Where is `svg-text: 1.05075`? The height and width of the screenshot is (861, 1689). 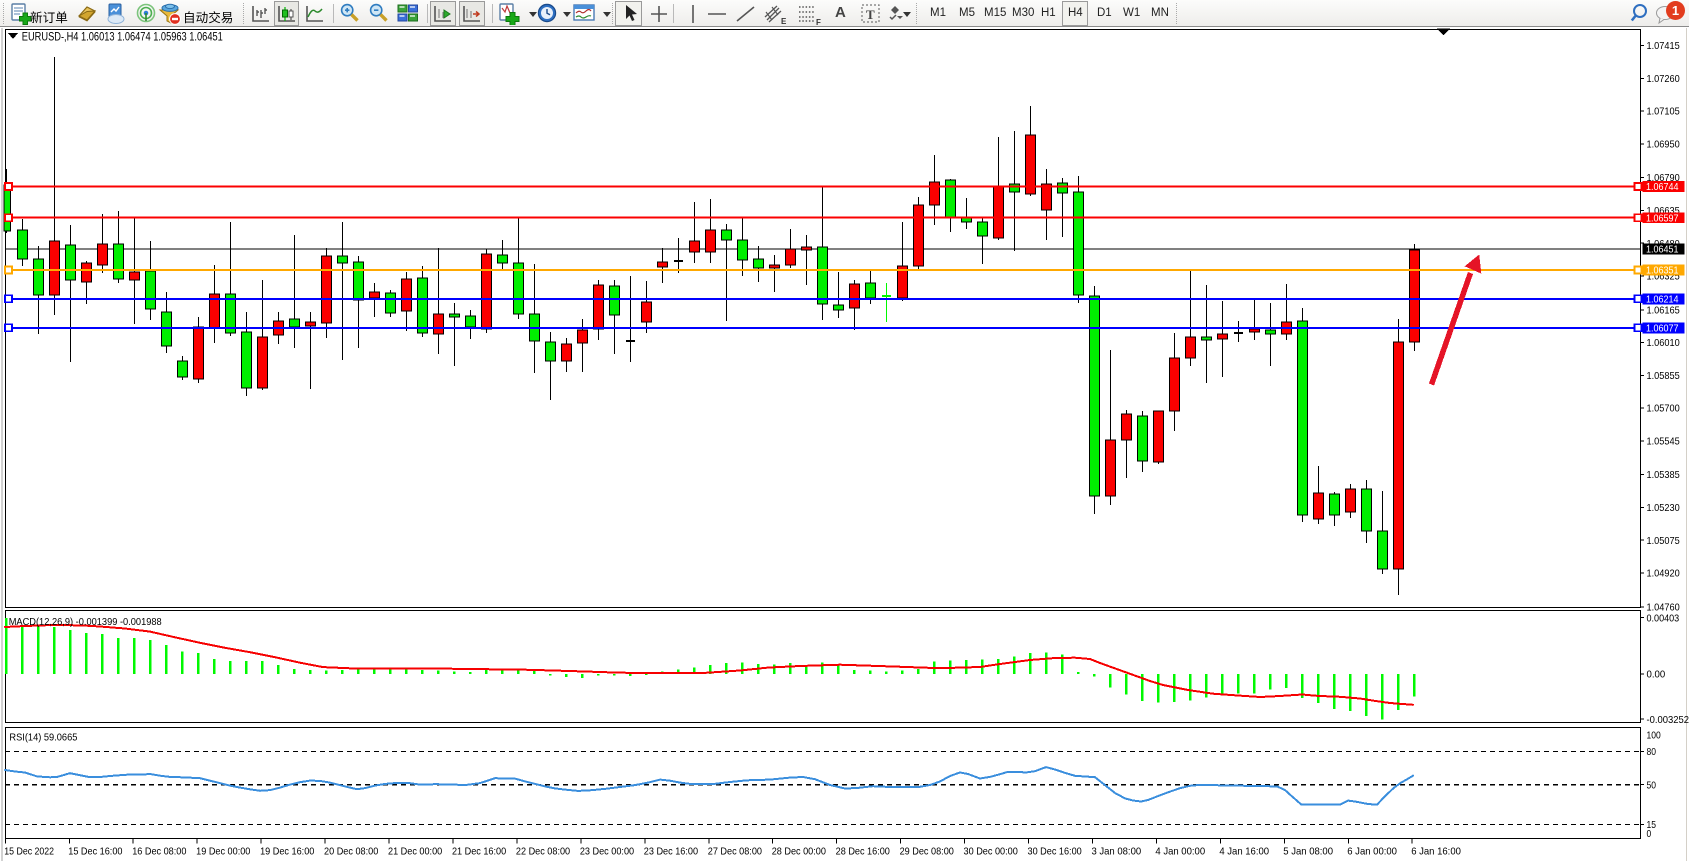
svg-text: 1.05075 is located at coordinates (1663, 541).